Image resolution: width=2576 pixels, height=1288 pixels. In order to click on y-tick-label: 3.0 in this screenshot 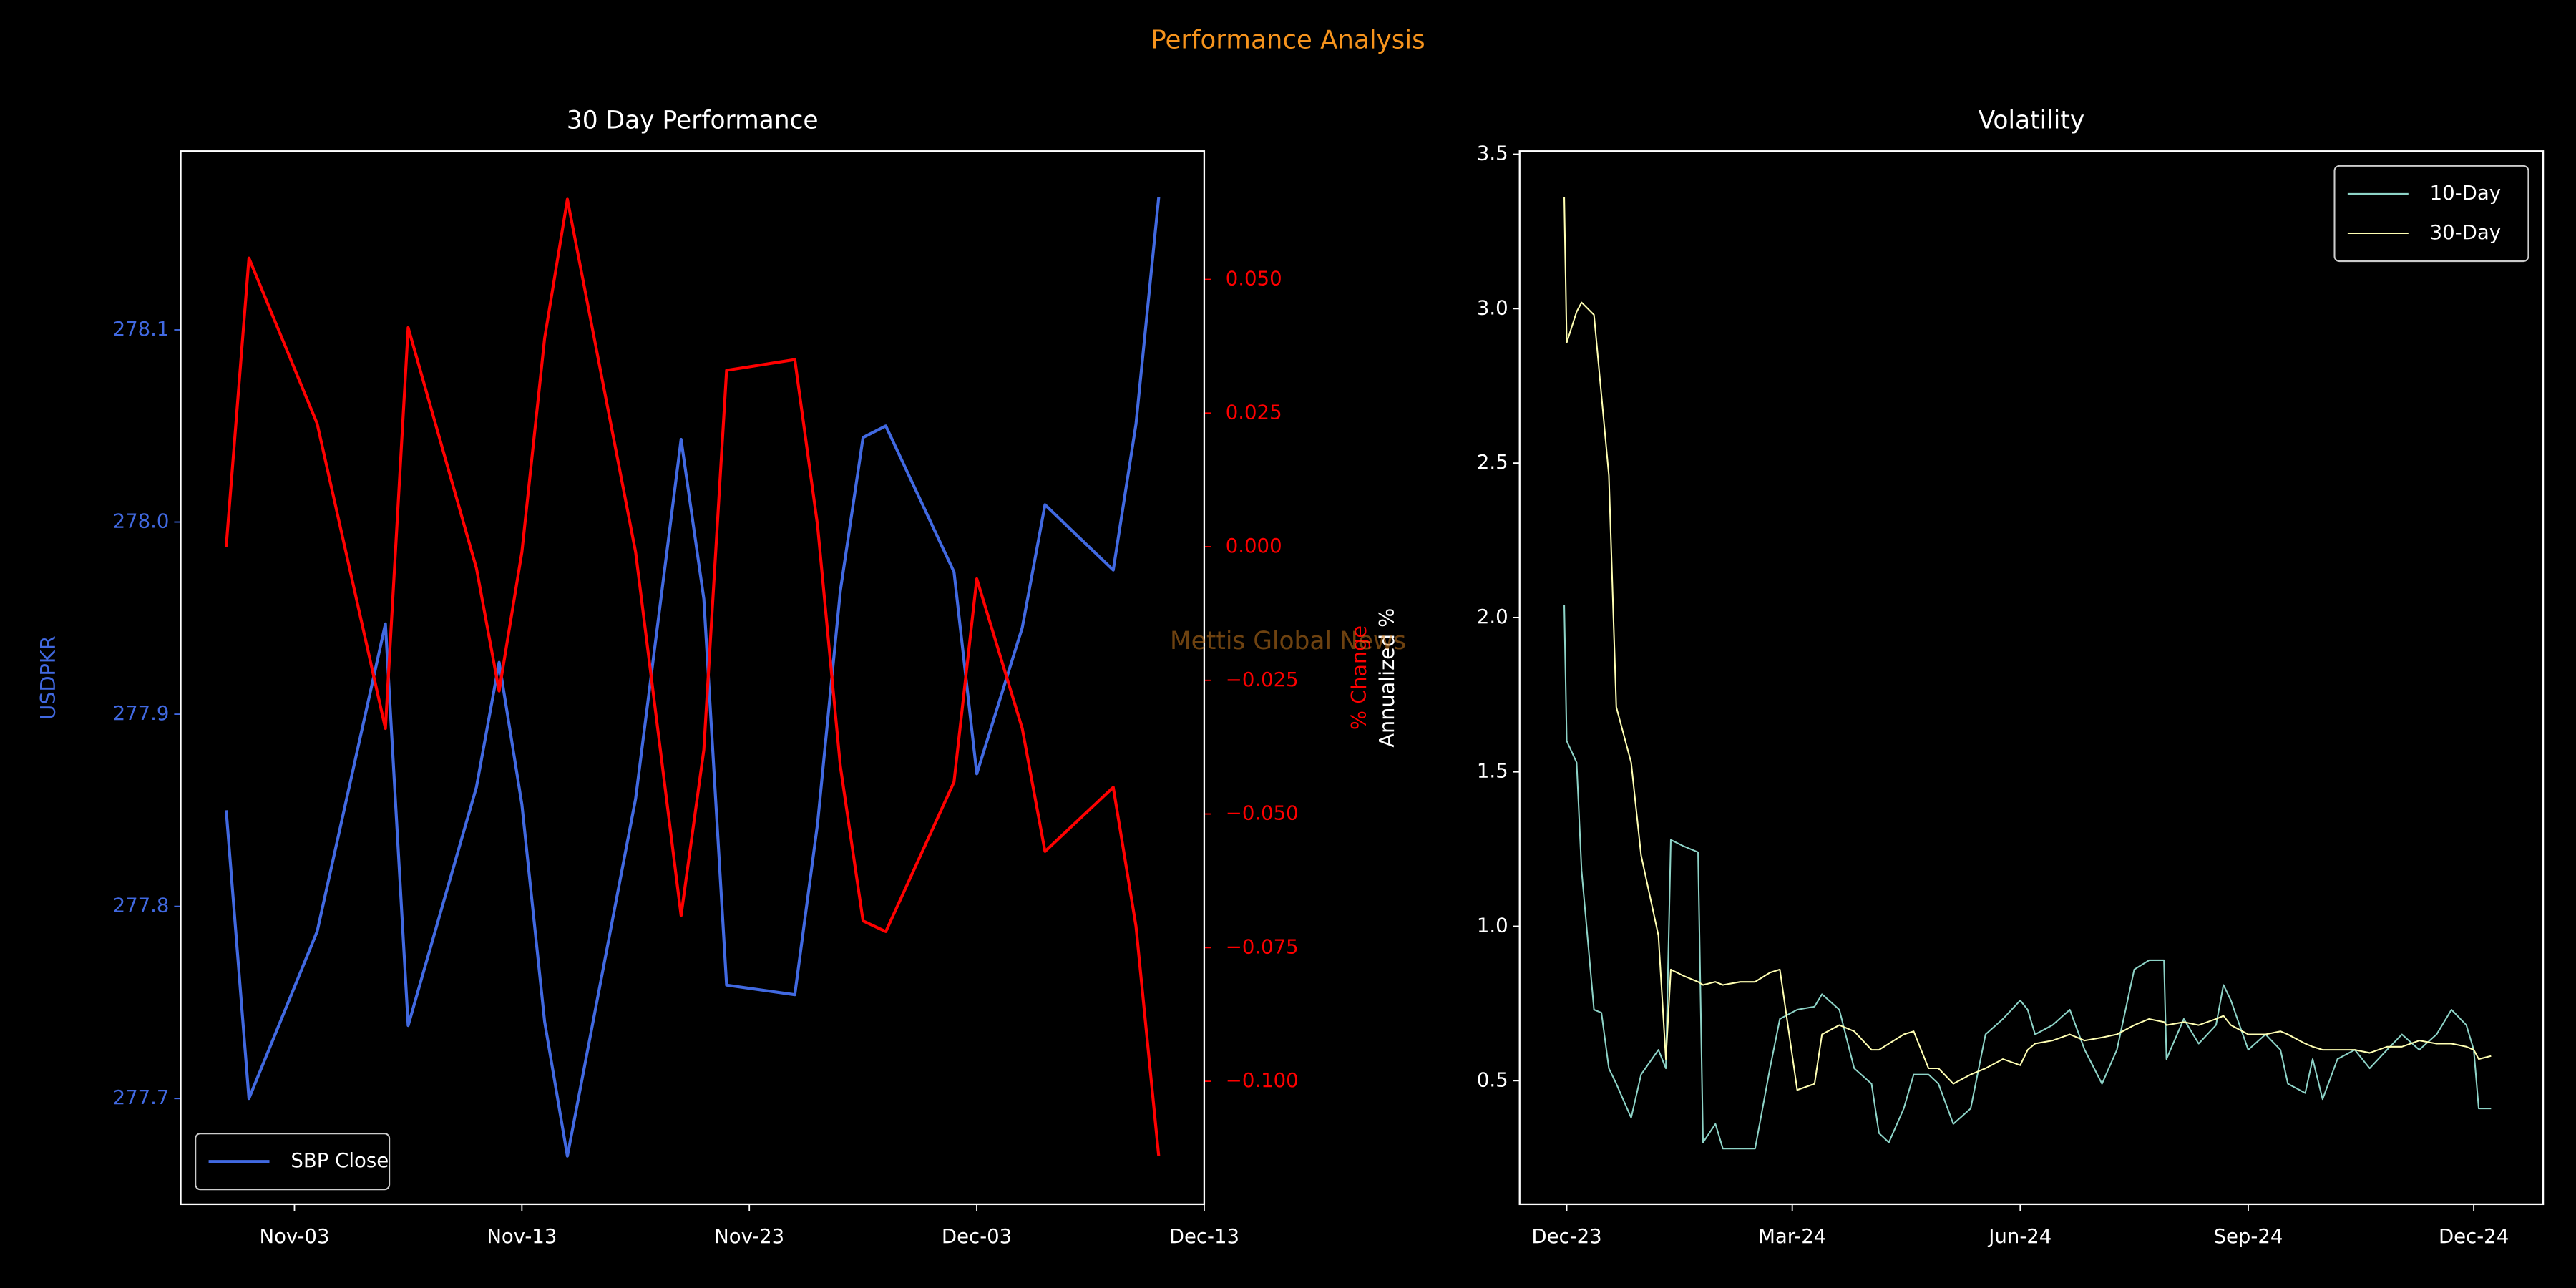, I will do `click(1492, 307)`.